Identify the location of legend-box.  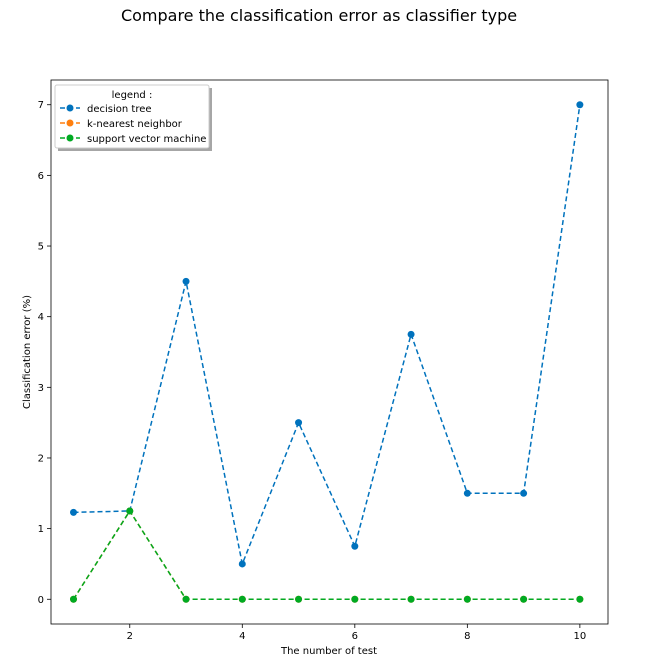
(132, 116).